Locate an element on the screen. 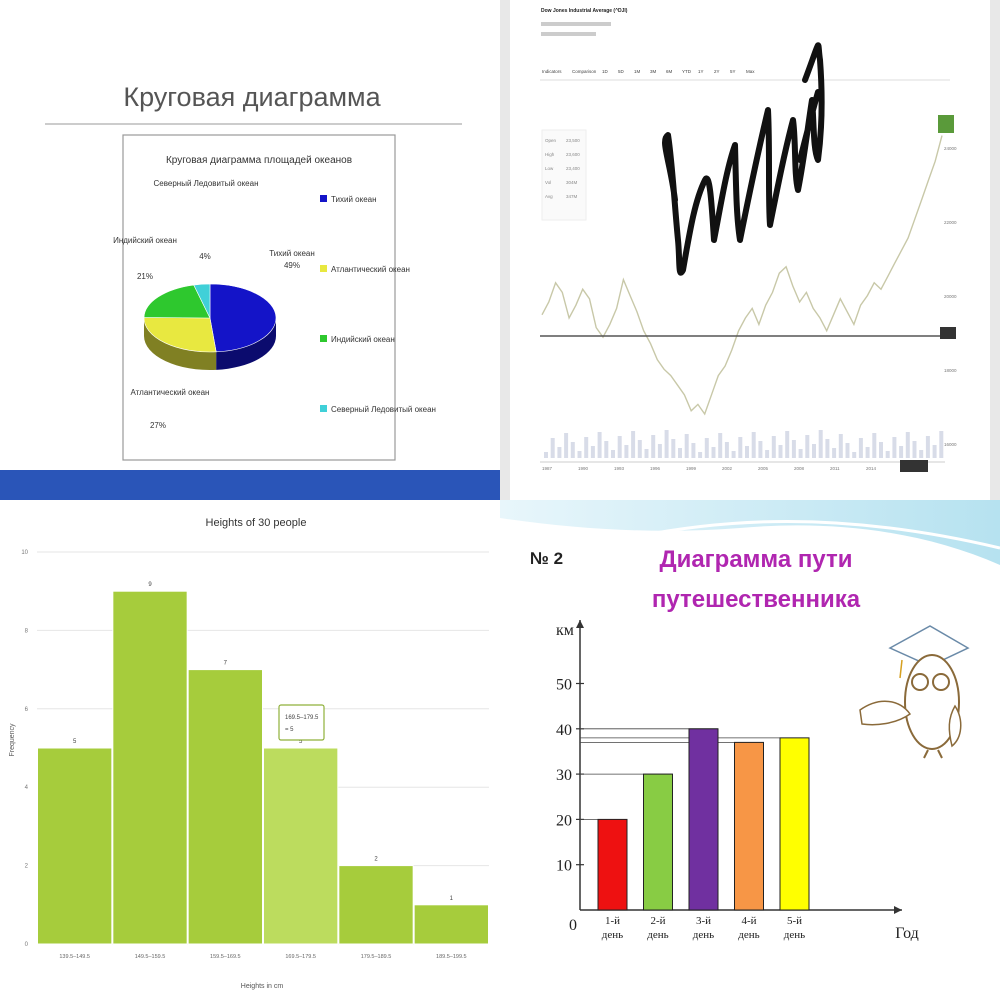  stat-value-0: 23,500 is located at coordinates (573, 140).